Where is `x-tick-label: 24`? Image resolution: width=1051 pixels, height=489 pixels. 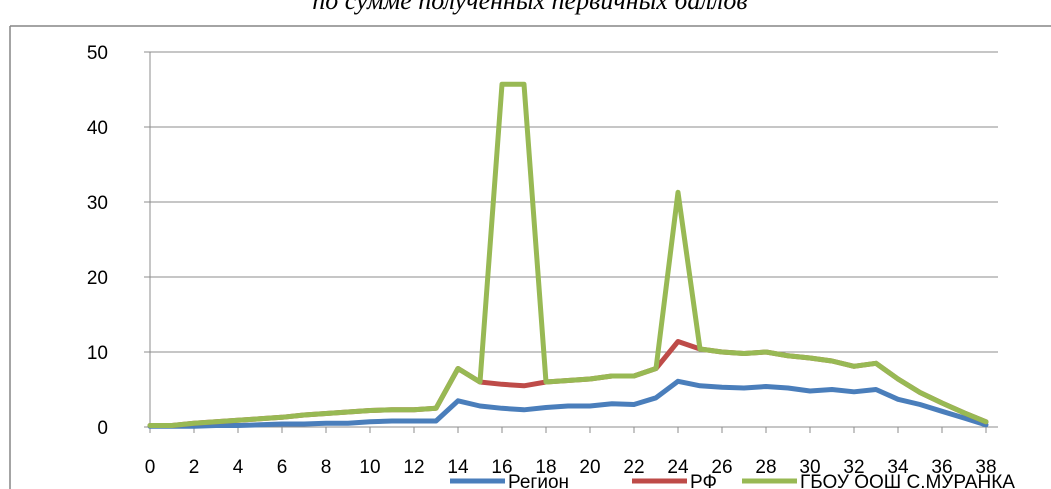
x-tick-label: 24 is located at coordinates (678, 467).